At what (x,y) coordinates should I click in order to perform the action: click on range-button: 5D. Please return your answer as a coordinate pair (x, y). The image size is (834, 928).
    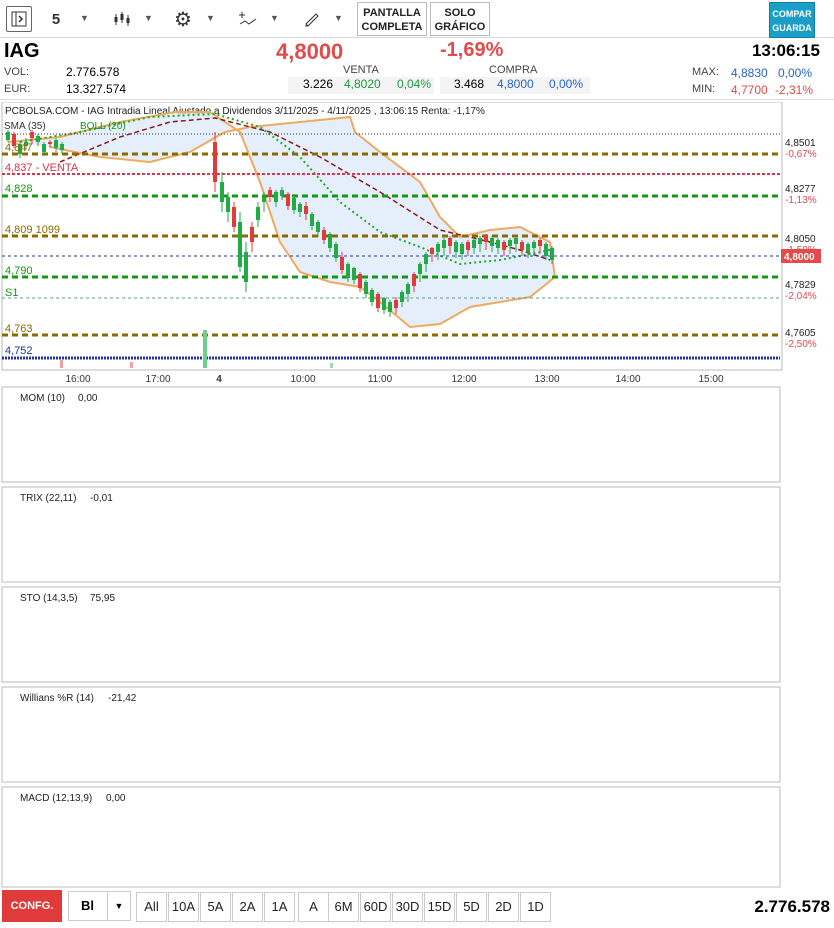
    Looking at the image, I should click on (471, 907).